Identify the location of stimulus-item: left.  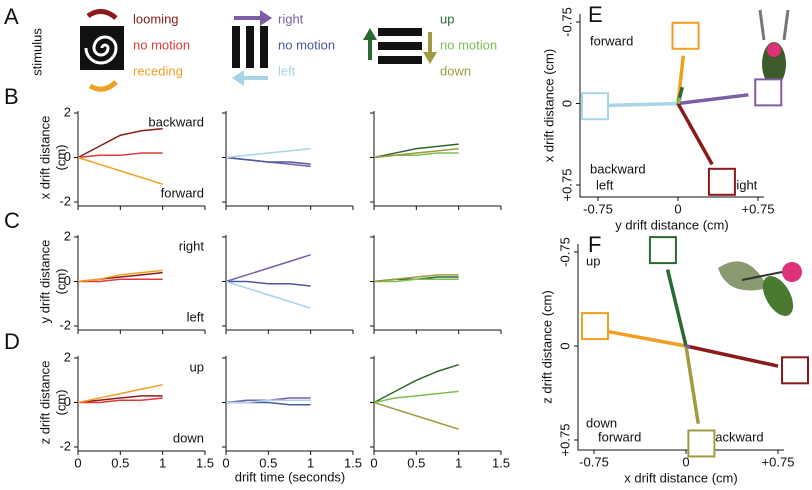
(287, 70).